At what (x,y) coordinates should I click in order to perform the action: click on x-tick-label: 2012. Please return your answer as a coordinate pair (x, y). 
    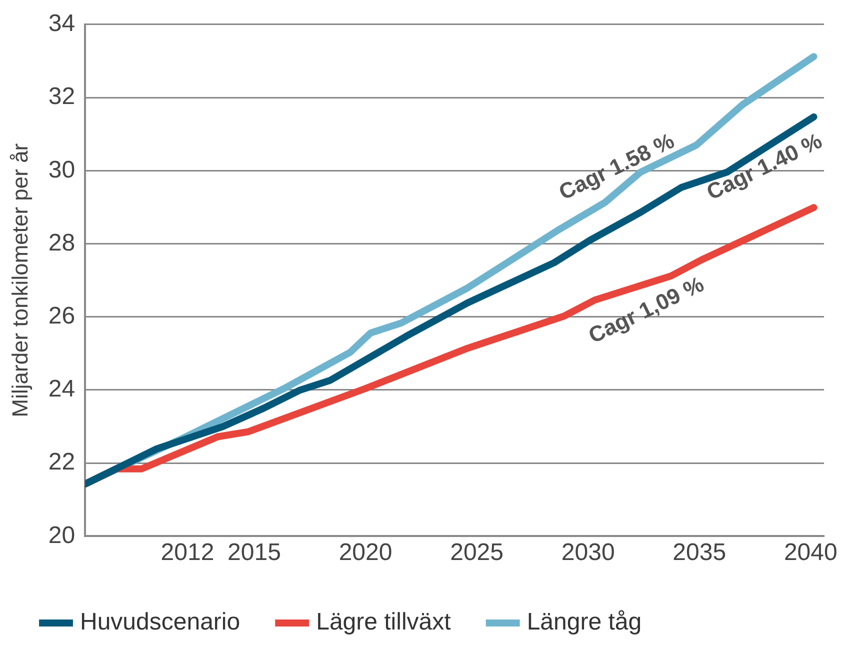
    Looking at the image, I should click on (187, 552).